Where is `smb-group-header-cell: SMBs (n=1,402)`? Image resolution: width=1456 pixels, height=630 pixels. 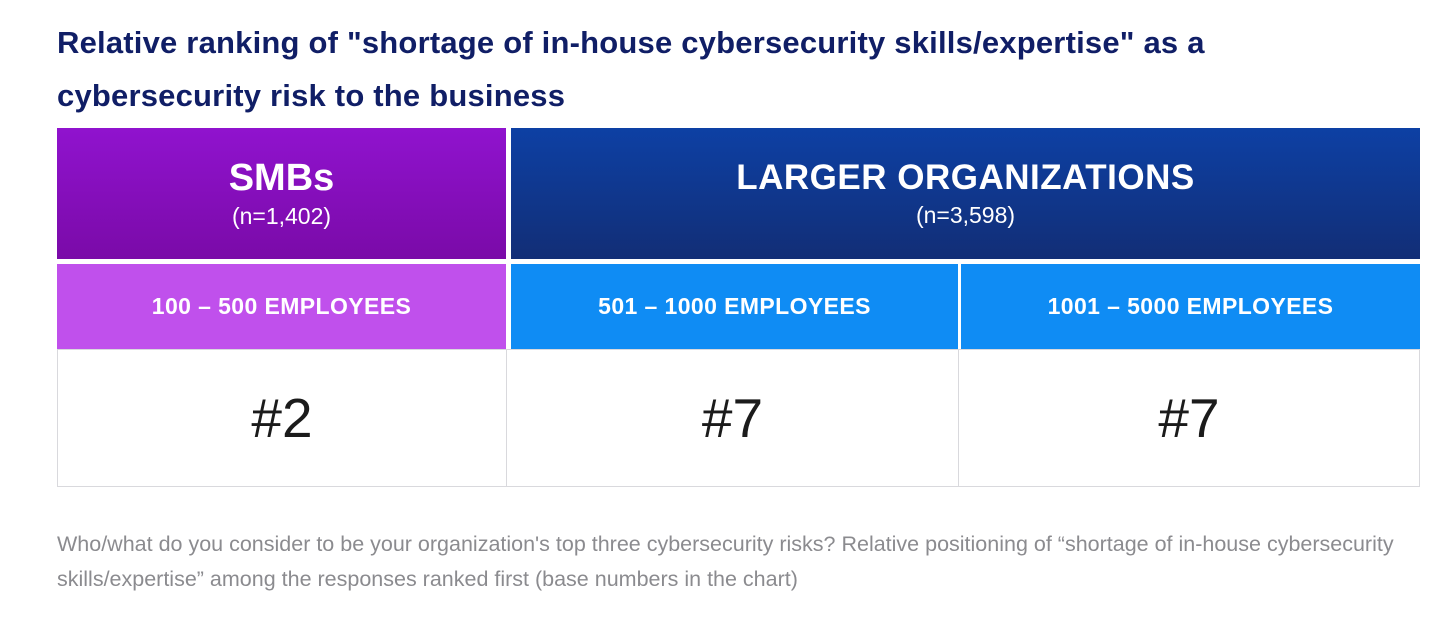 smb-group-header-cell: SMBs (n=1,402) is located at coordinates (281, 193).